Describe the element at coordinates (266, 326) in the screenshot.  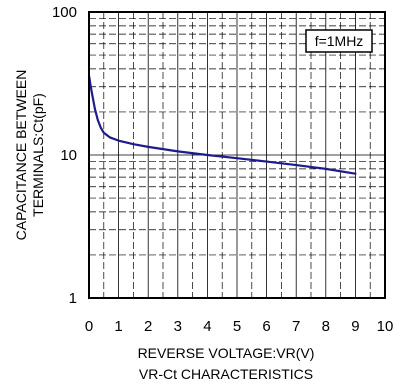
I see `x-tick-label: 6` at that location.